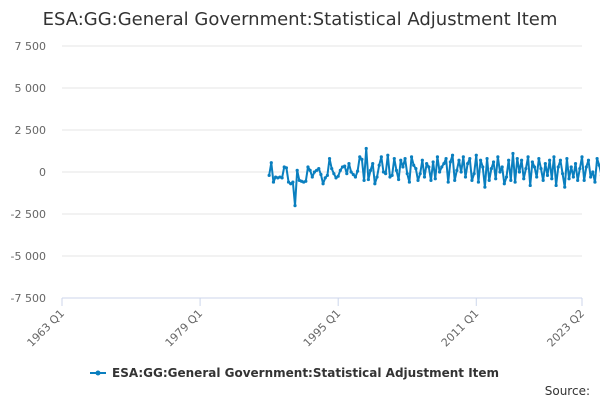 This screenshot has height=400, width=600. Describe the element at coordinates (566, 328) in the screenshot. I see `x-tick-label: 2023 Q2` at that location.